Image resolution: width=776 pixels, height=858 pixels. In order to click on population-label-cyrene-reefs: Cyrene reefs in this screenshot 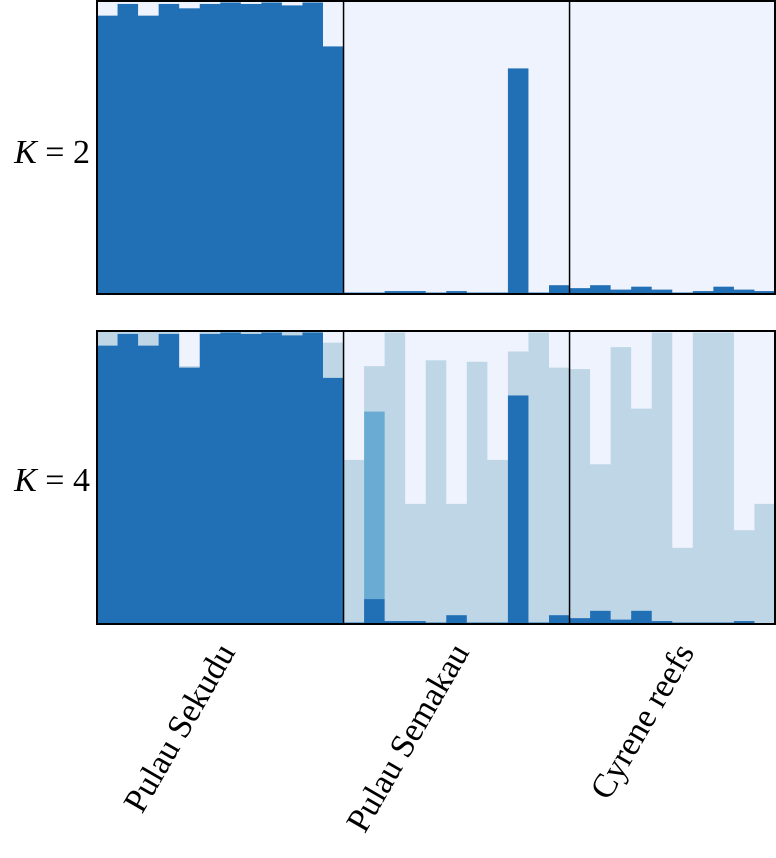, I will do `click(643, 722)`.